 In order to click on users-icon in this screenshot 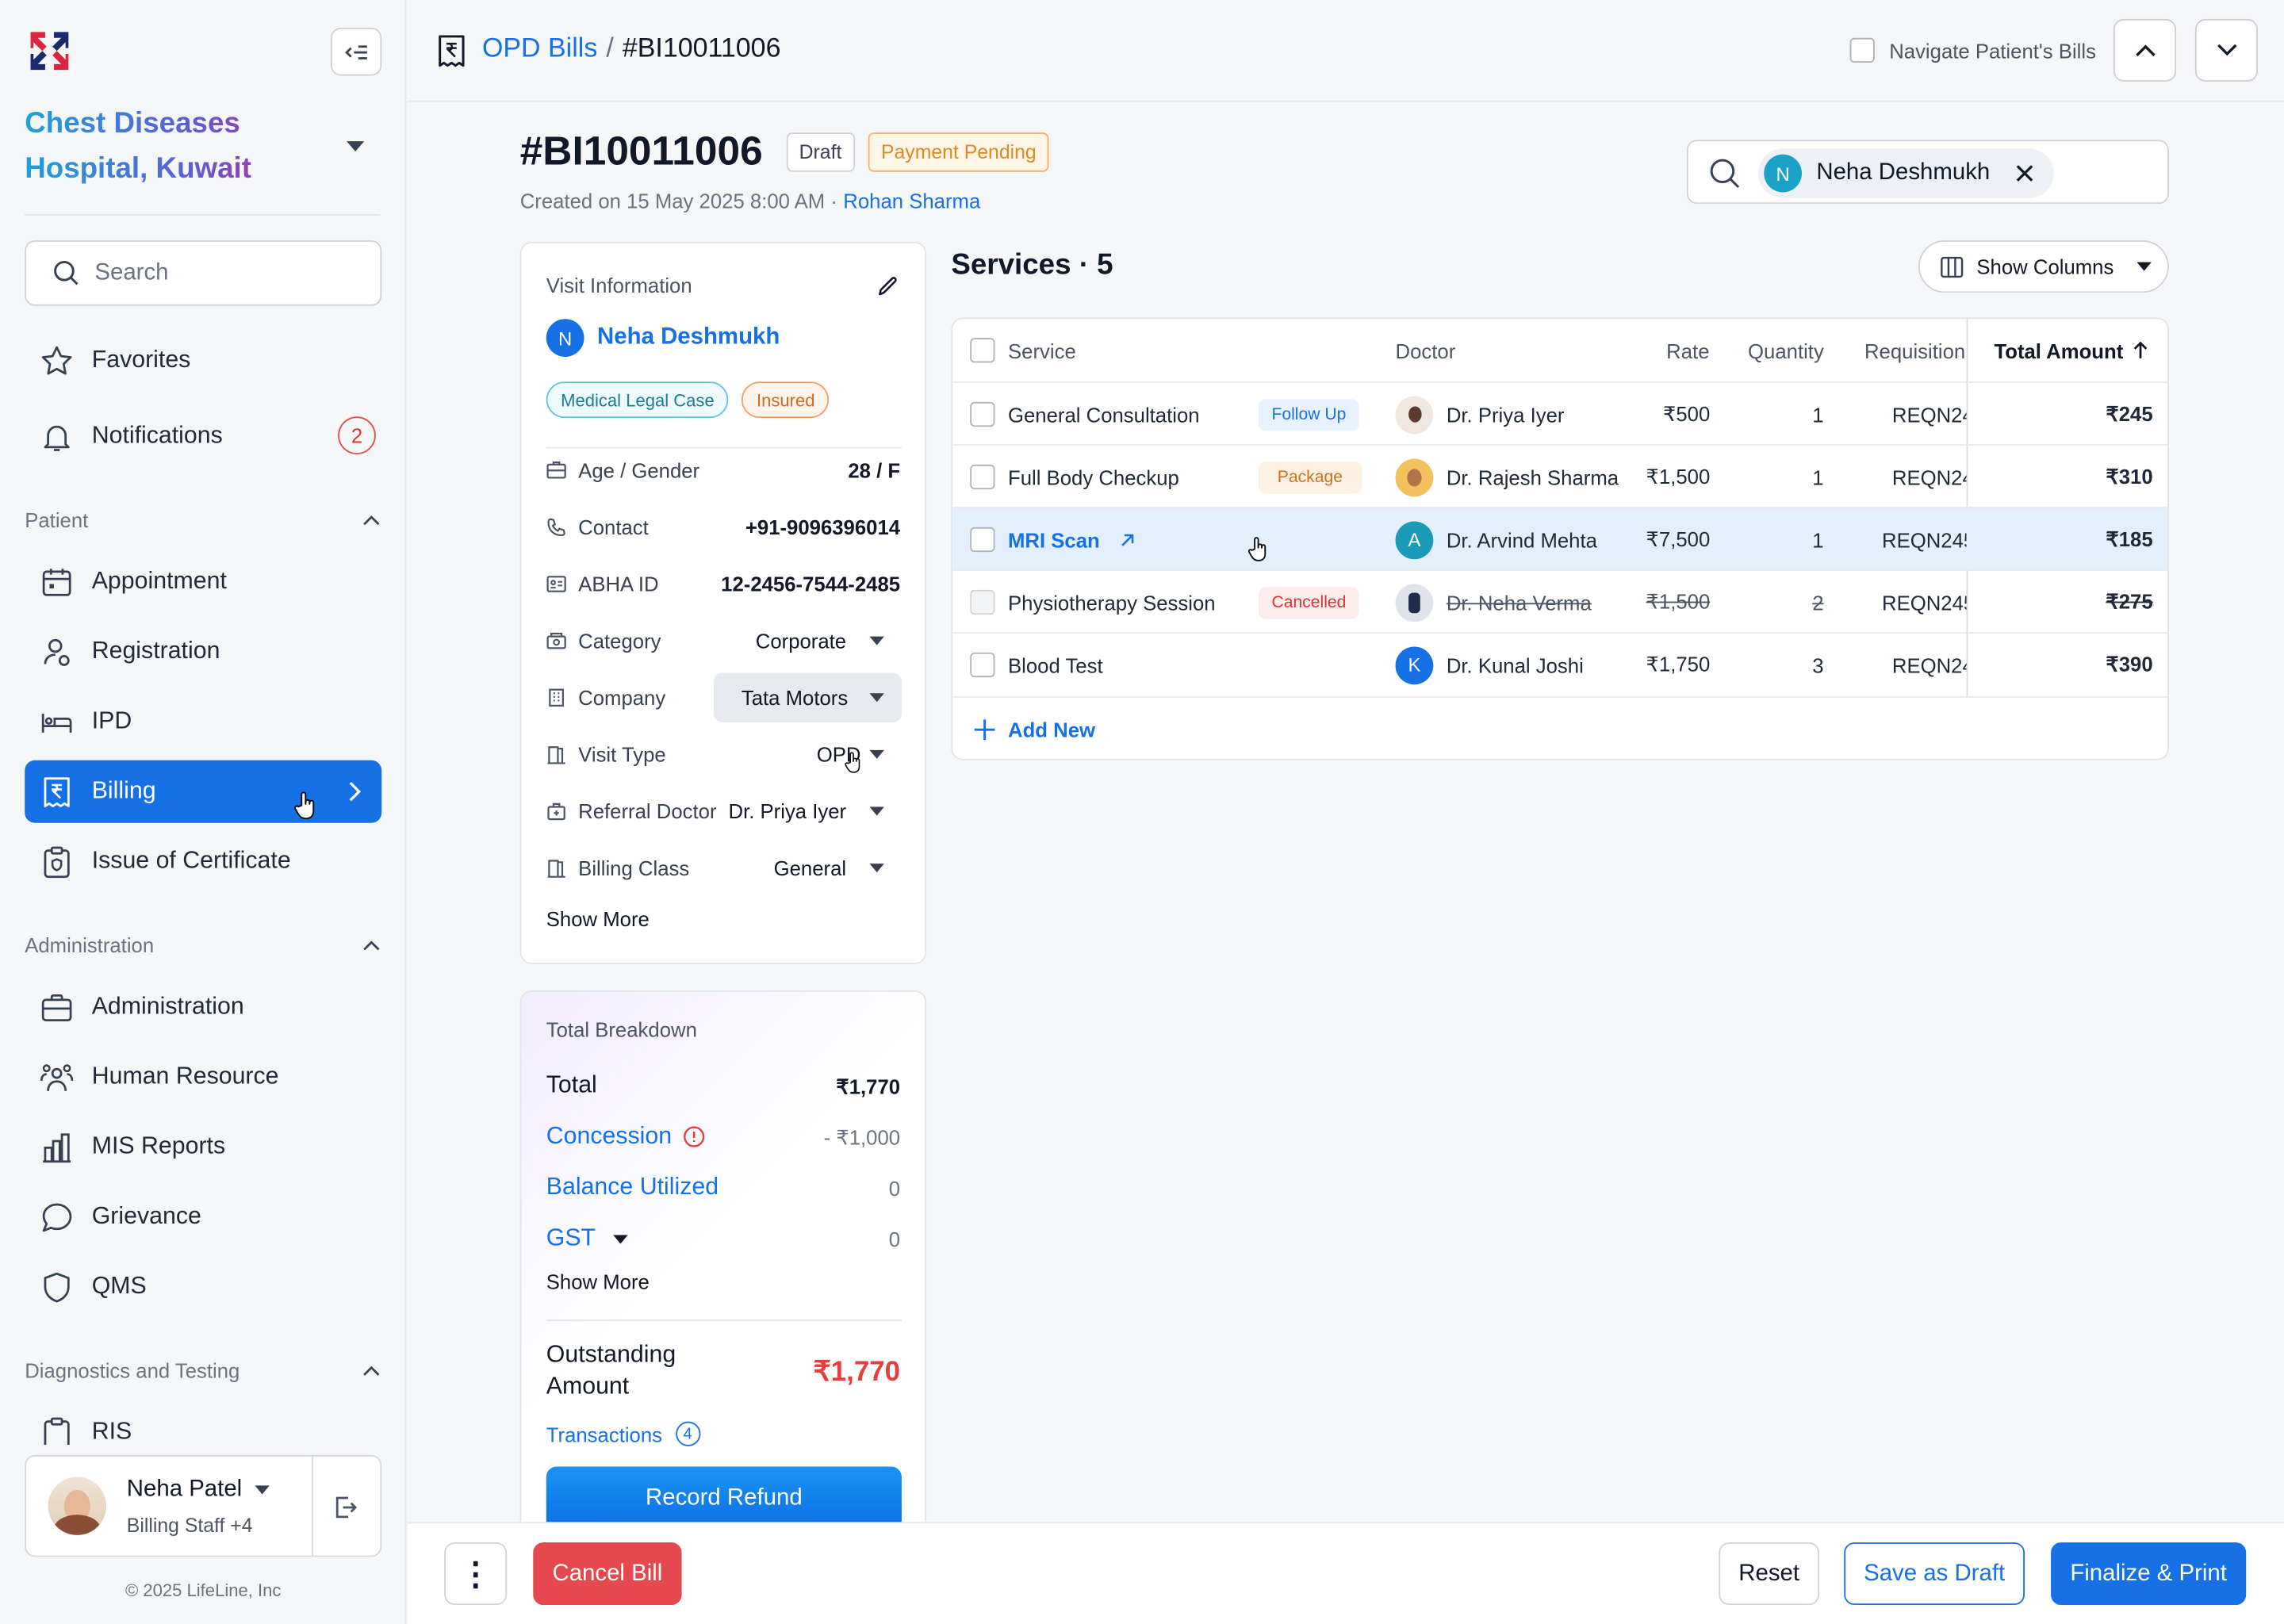, I will do `click(57, 1076)`.